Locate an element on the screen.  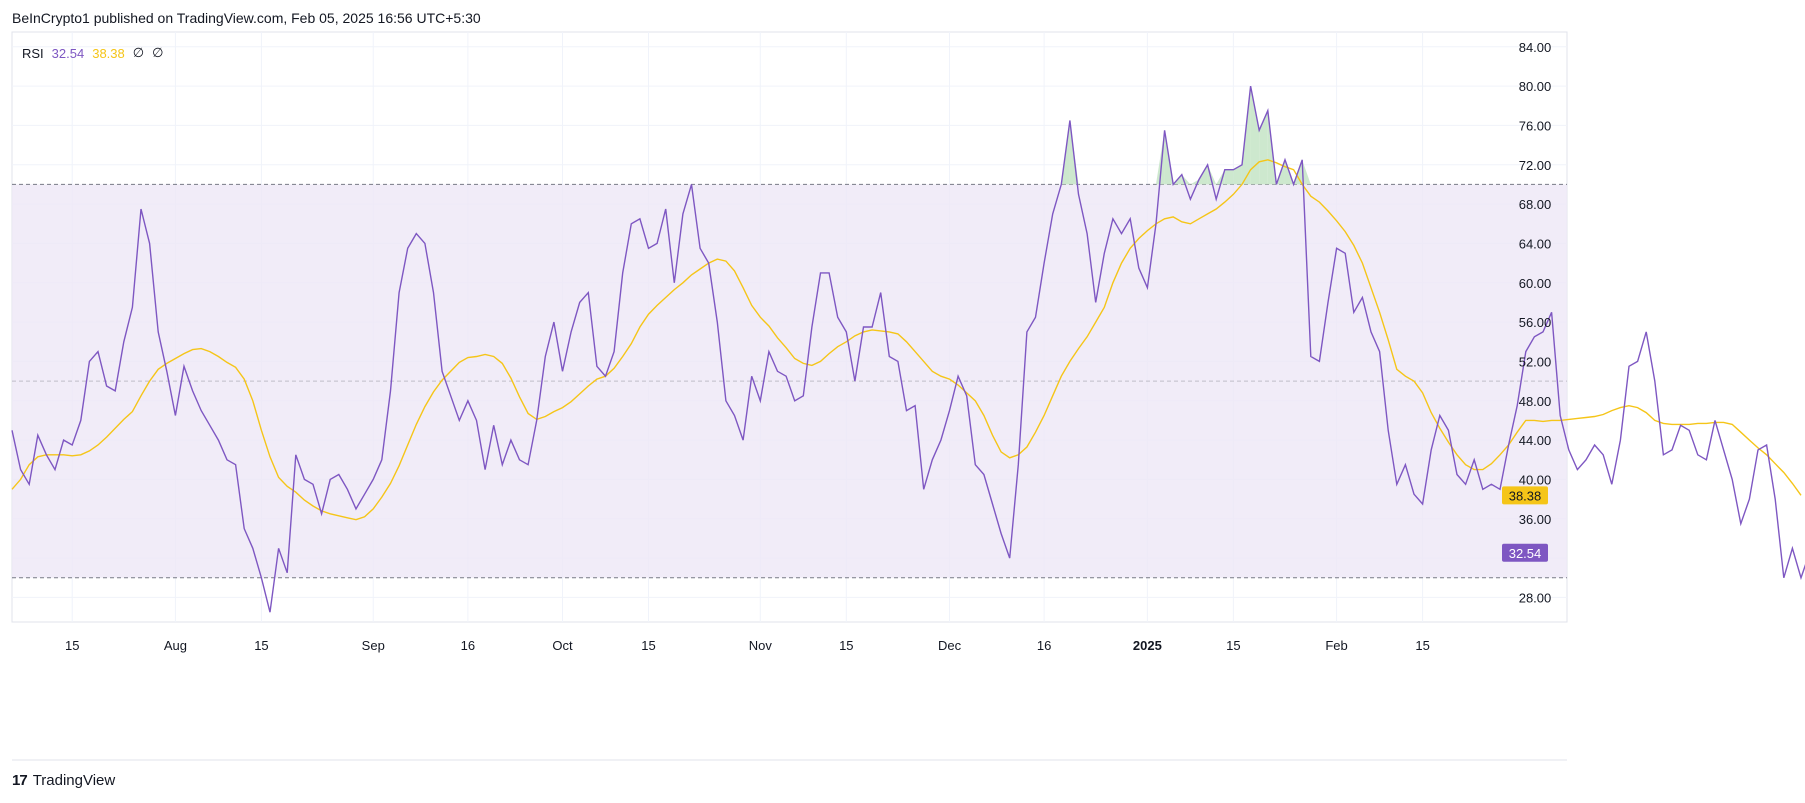
footer: 17 TradingView is located at coordinates (63, 780).